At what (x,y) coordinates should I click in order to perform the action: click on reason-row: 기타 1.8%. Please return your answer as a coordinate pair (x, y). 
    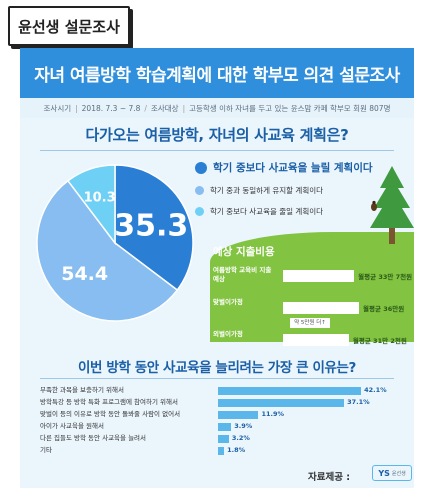
    Looking at the image, I should click on (220, 451).